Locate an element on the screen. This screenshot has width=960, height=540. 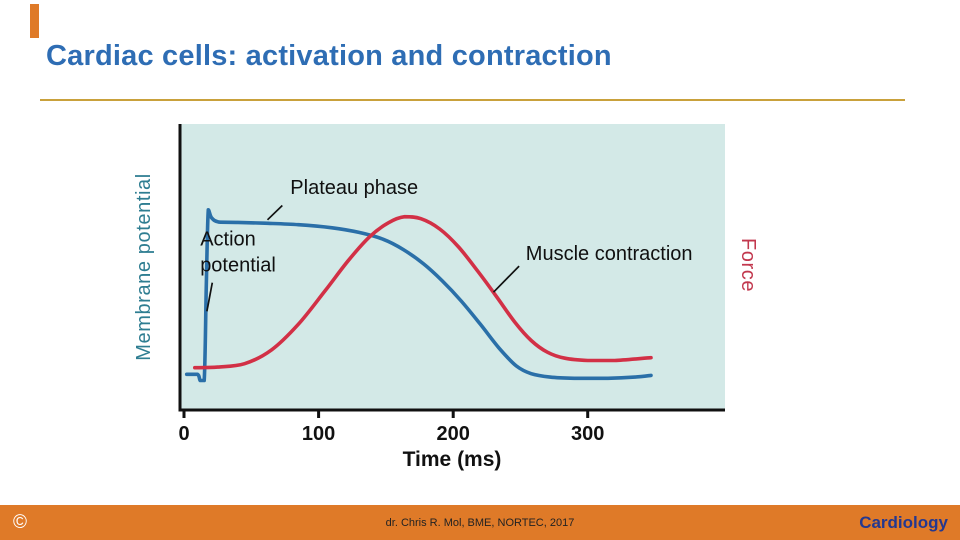
accent-bar is located at coordinates (34, 21).